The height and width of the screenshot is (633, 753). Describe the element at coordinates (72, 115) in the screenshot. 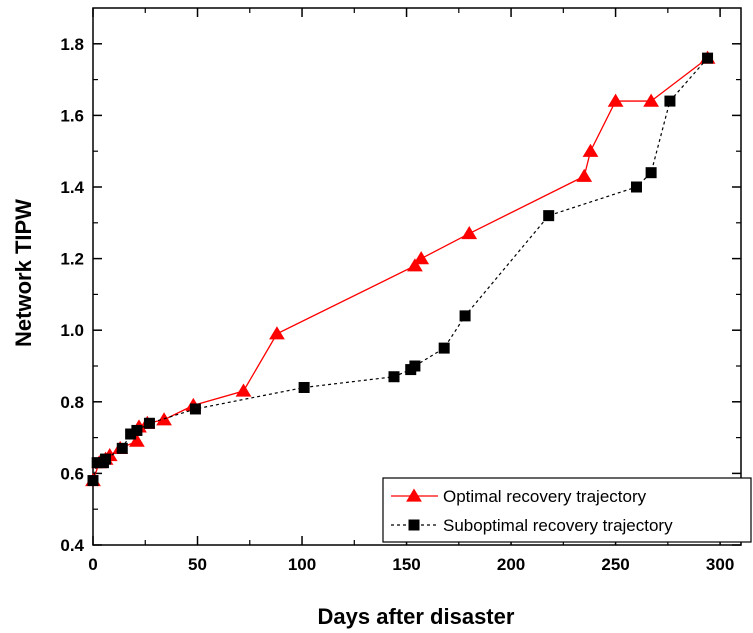

I see `y-tick-label: 1.6` at that location.